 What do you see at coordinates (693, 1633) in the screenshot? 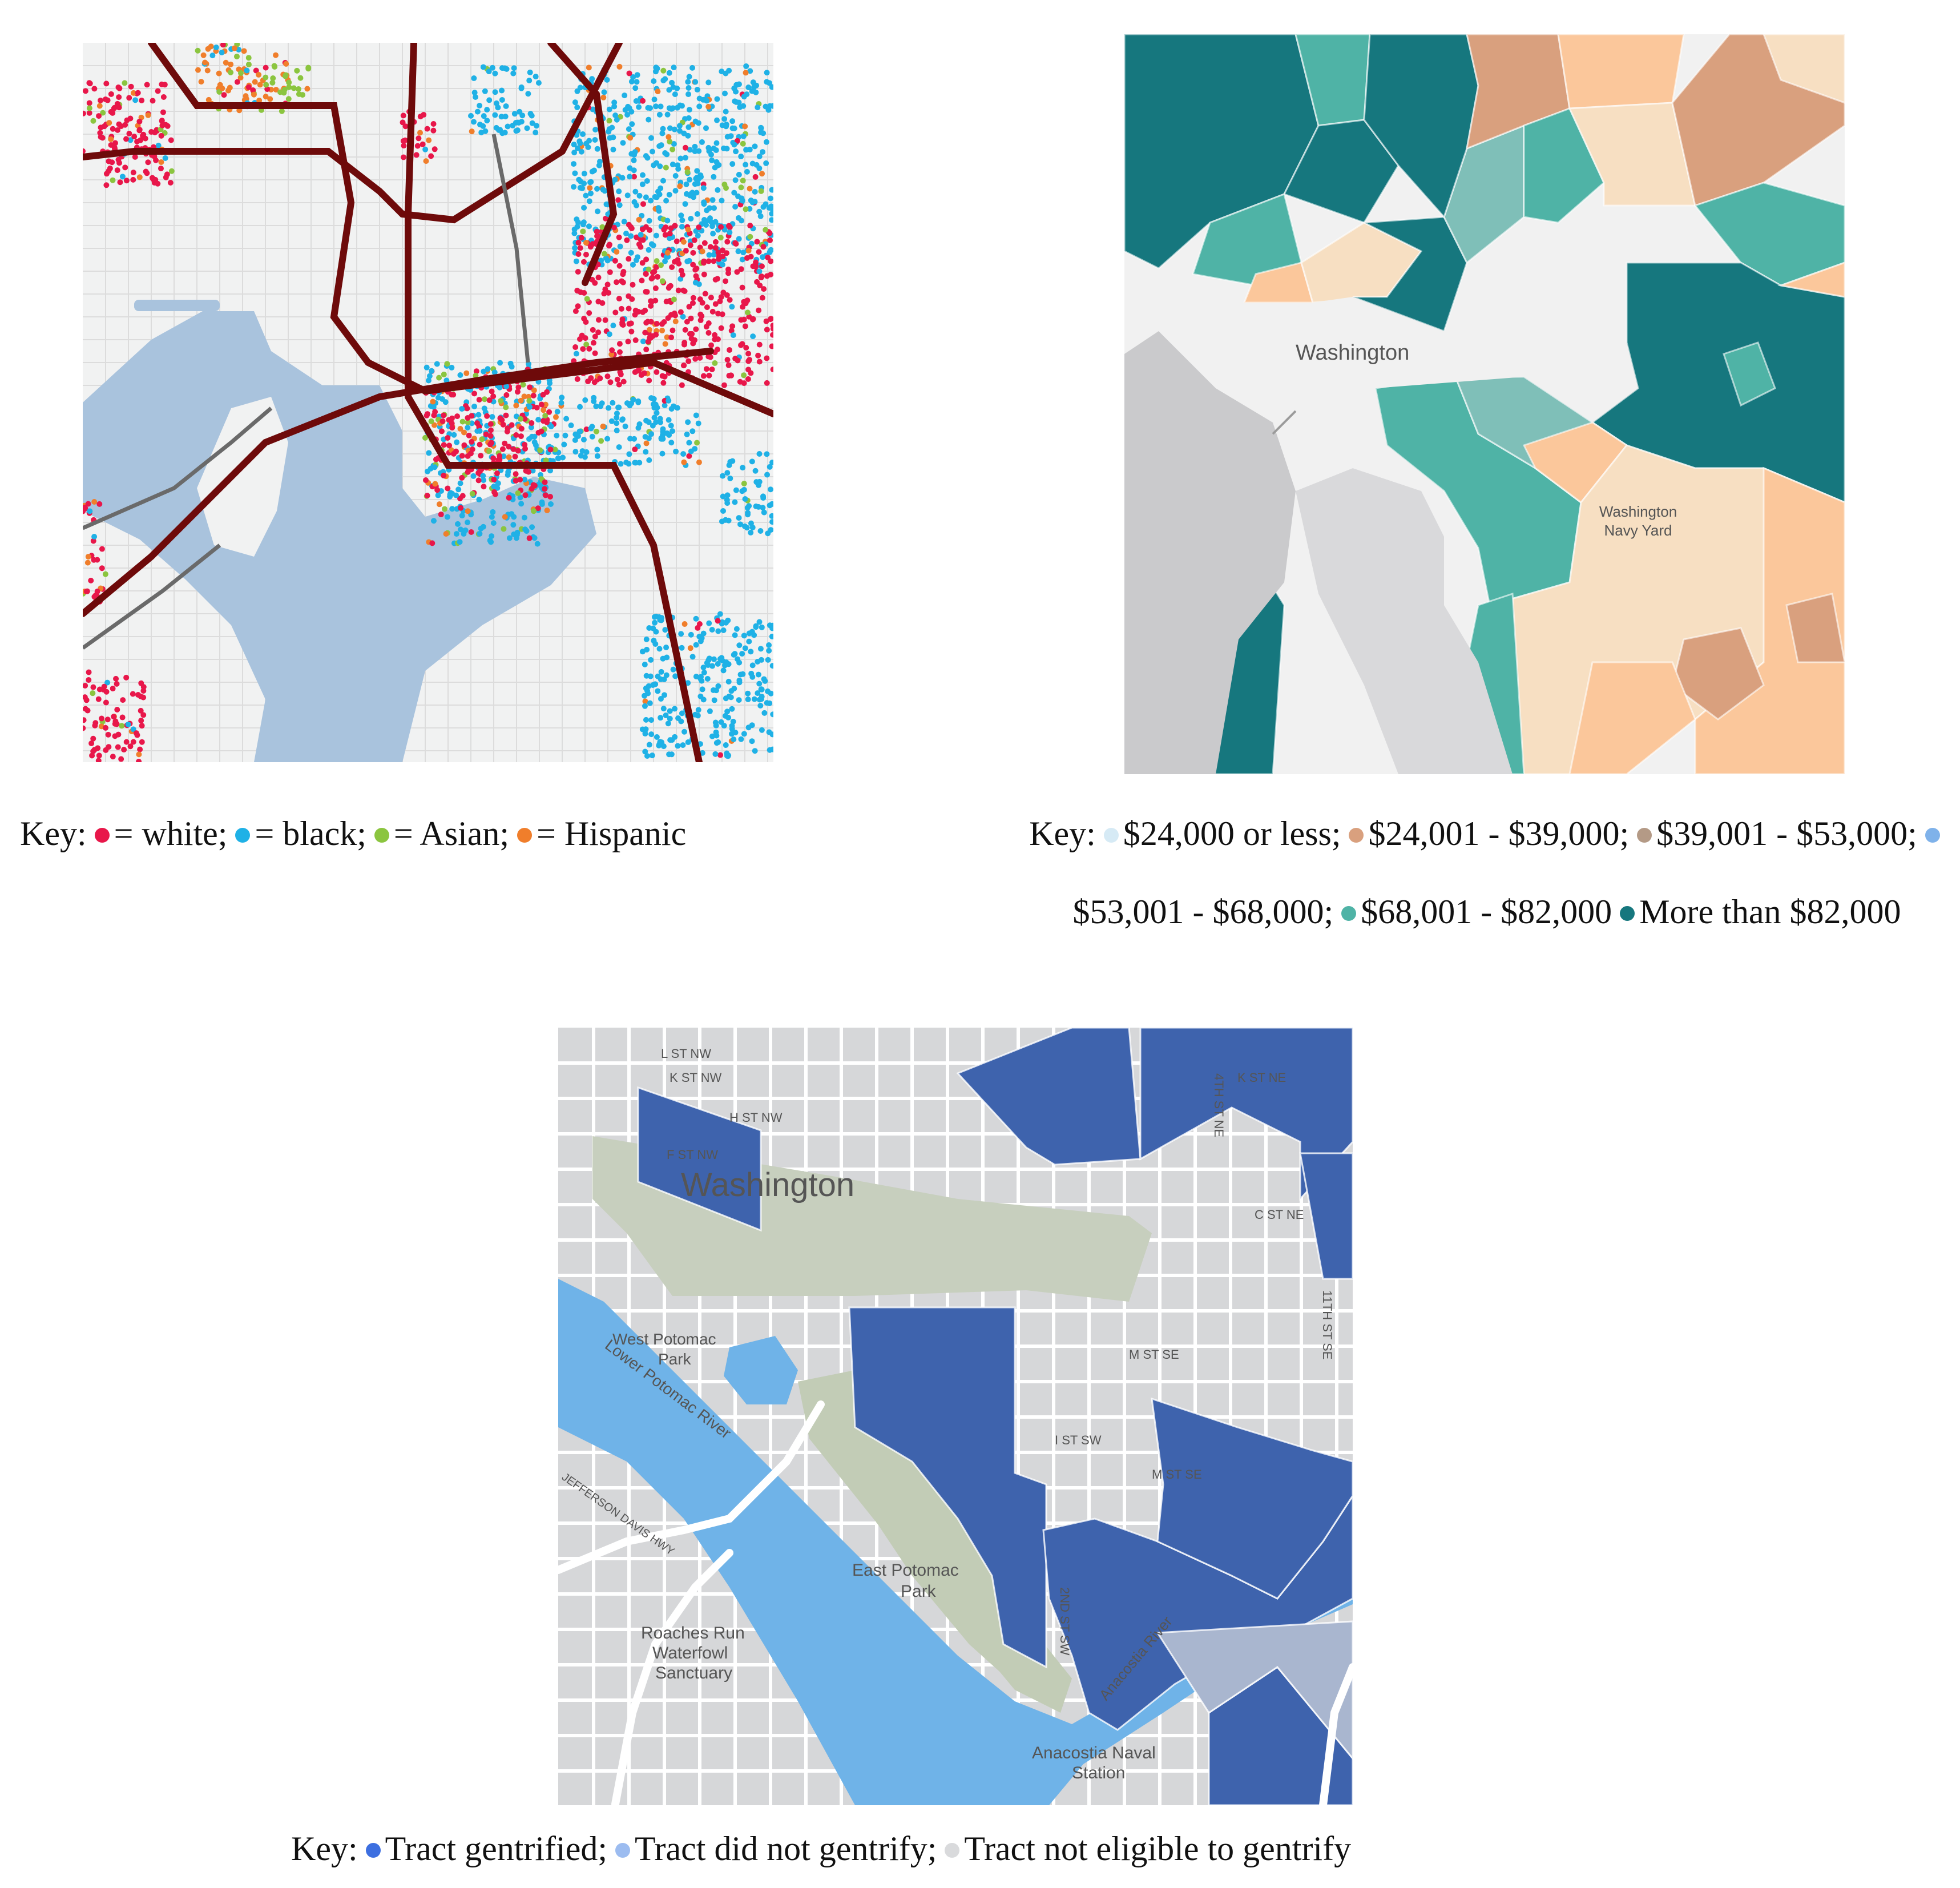
I see `roaches-label-1: Roaches Run` at bounding box center [693, 1633].